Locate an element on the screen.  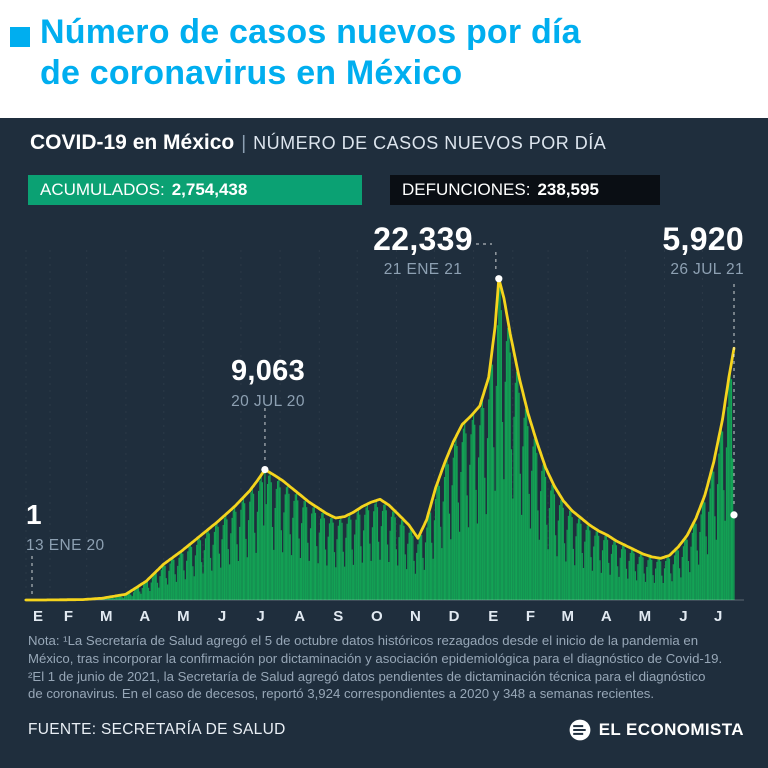
svg-text: D is located at coordinates (454, 616).